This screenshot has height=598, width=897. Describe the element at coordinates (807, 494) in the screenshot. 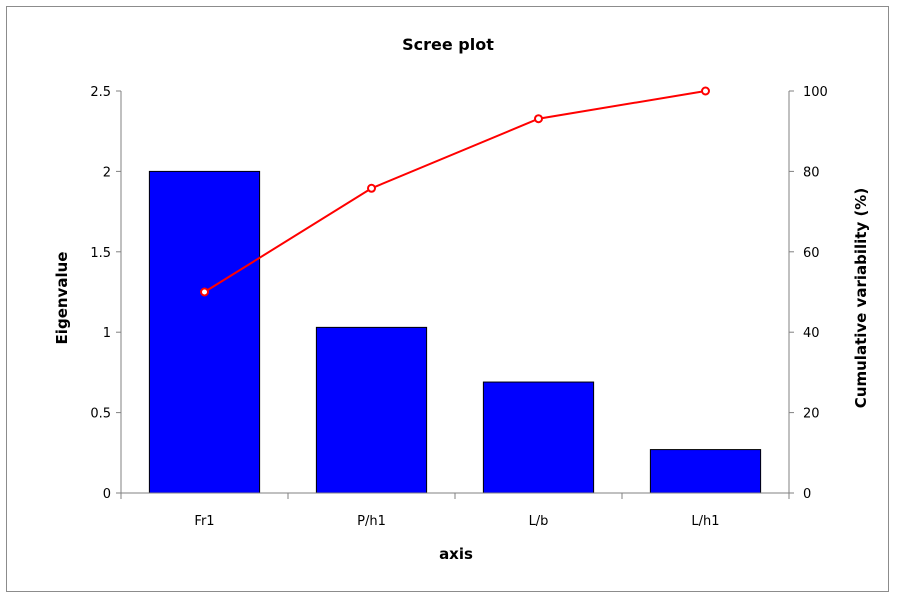

I see `y2-tick-label-0: 0` at that location.